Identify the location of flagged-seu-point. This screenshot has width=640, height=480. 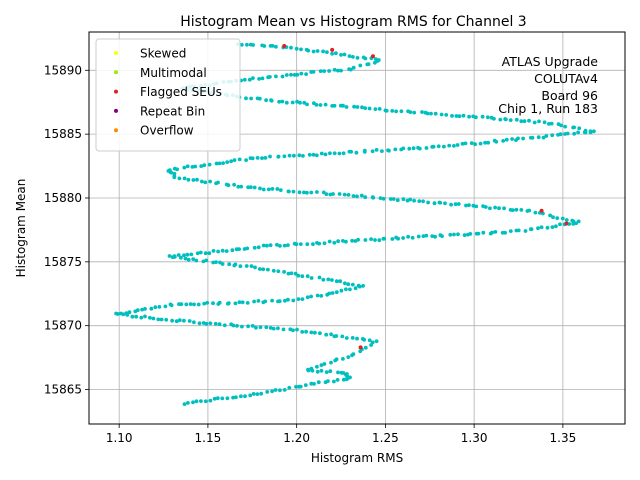
(284, 46).